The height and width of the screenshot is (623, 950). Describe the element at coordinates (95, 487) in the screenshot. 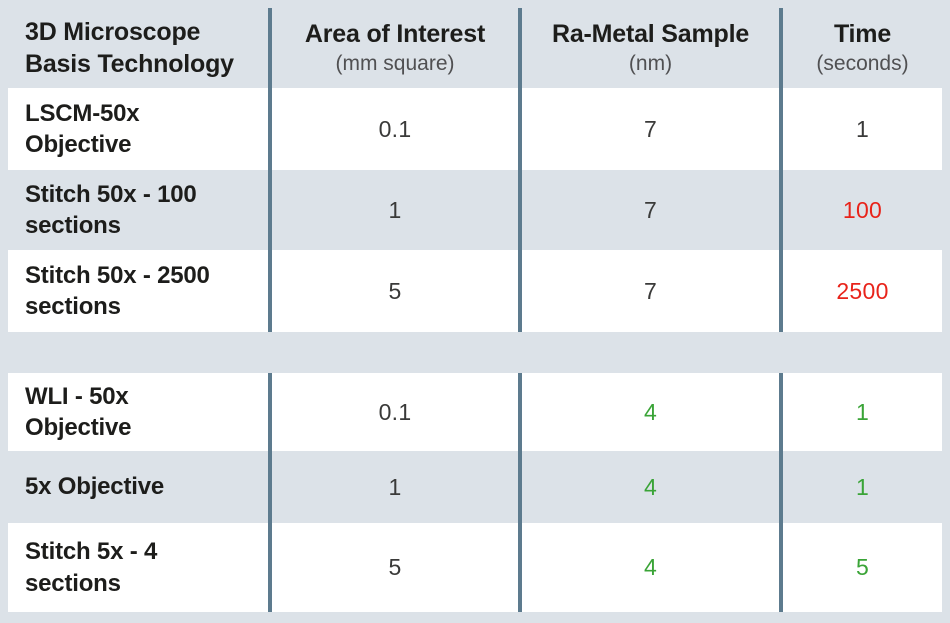

I see `row-label-line1: 5x Objective` at that location.